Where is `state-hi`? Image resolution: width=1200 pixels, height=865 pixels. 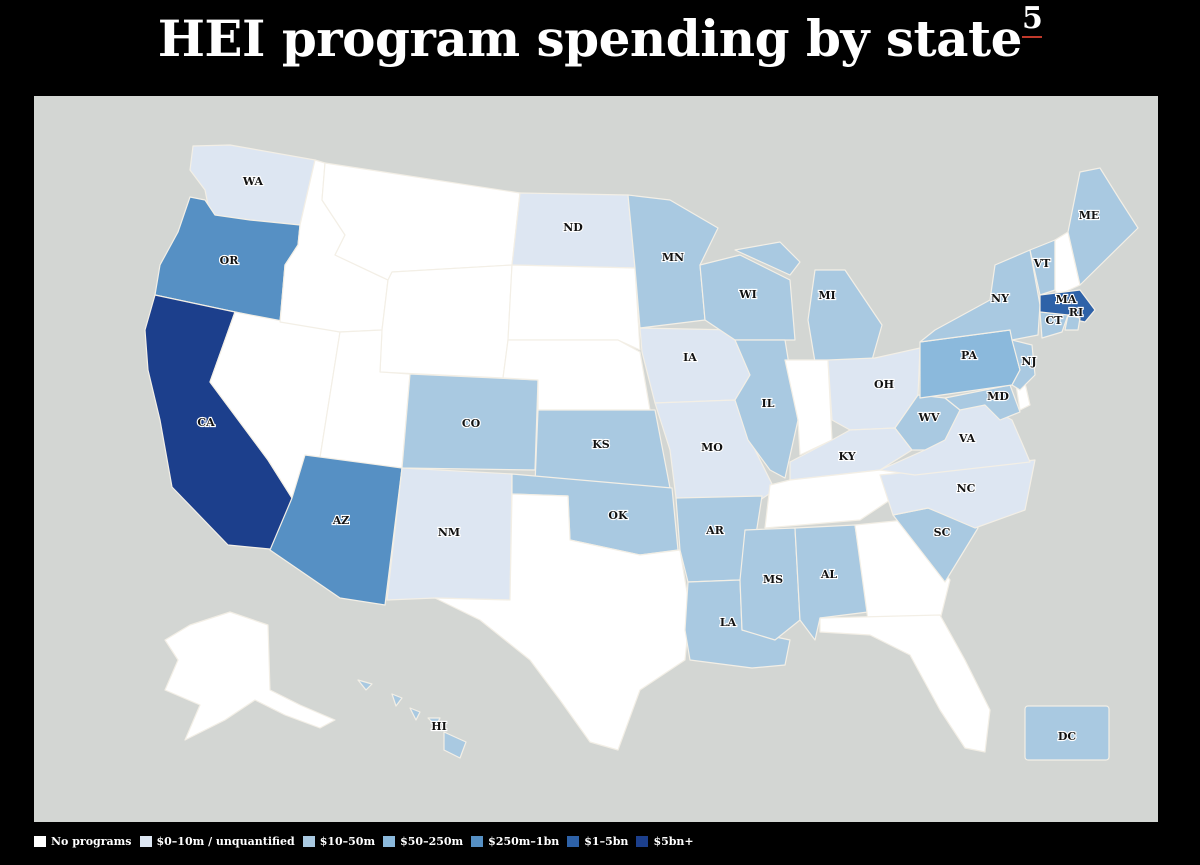
state-hi is located at coordinates (412, 719).